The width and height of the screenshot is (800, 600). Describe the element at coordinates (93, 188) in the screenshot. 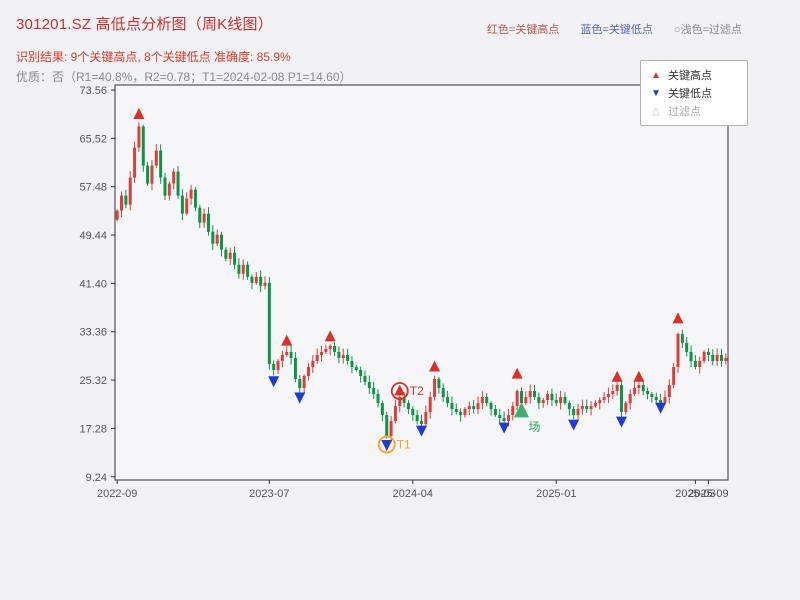

I see `y-tick-label: 57.48` at that location.